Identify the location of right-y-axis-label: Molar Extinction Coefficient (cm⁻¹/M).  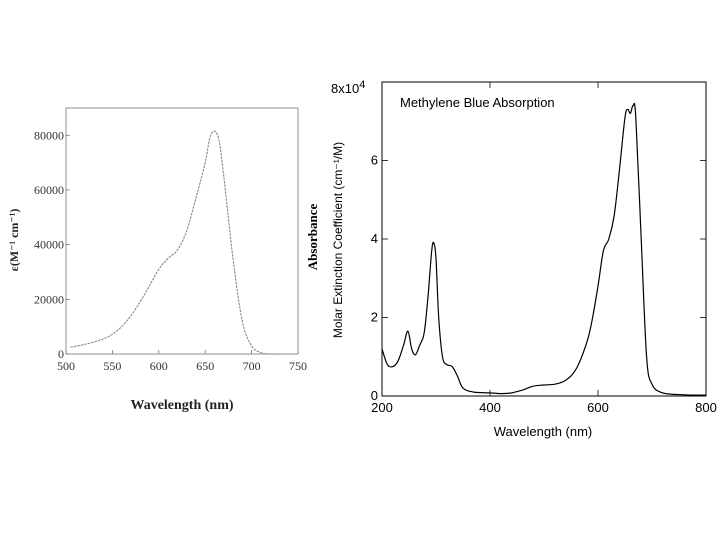
(338, 240).